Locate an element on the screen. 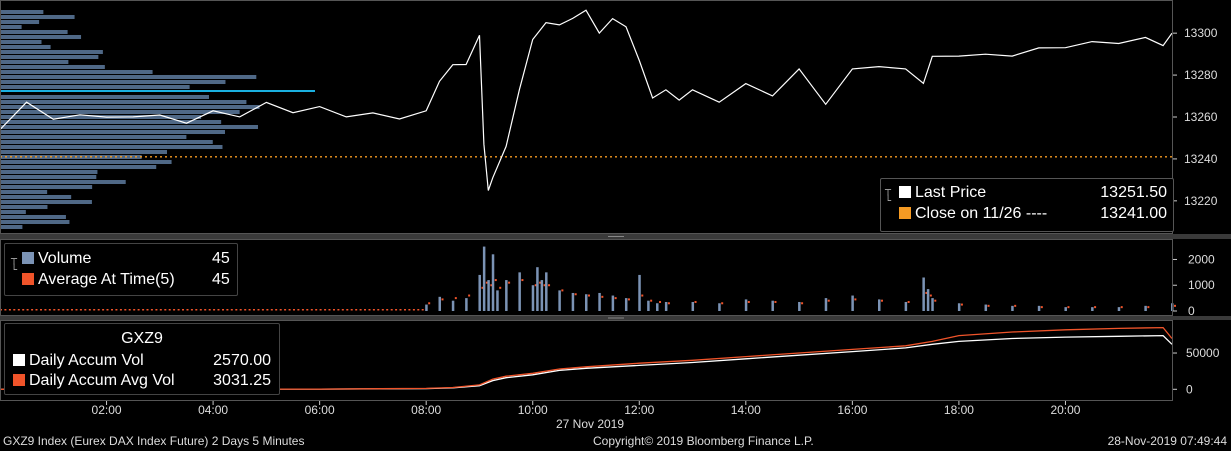 This screenshot has width=1231, height=451. x-tick-label: 14:00 is located at coordinates (746, 410).